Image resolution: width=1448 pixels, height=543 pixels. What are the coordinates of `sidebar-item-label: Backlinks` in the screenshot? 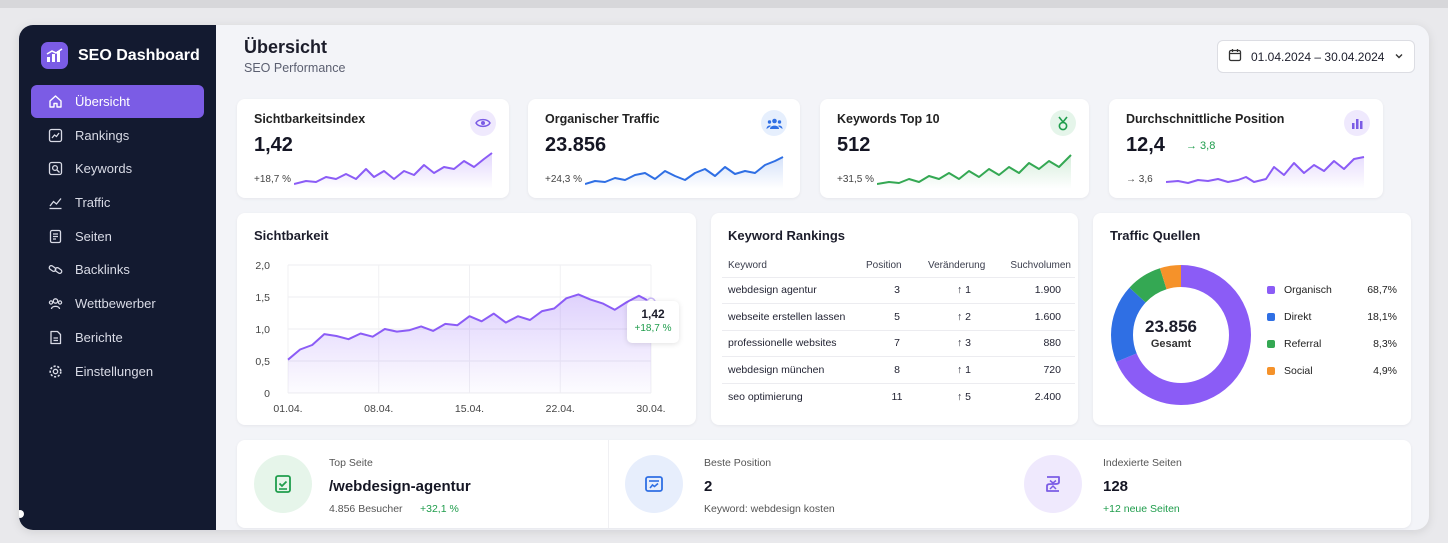 It's located at (102, 270).